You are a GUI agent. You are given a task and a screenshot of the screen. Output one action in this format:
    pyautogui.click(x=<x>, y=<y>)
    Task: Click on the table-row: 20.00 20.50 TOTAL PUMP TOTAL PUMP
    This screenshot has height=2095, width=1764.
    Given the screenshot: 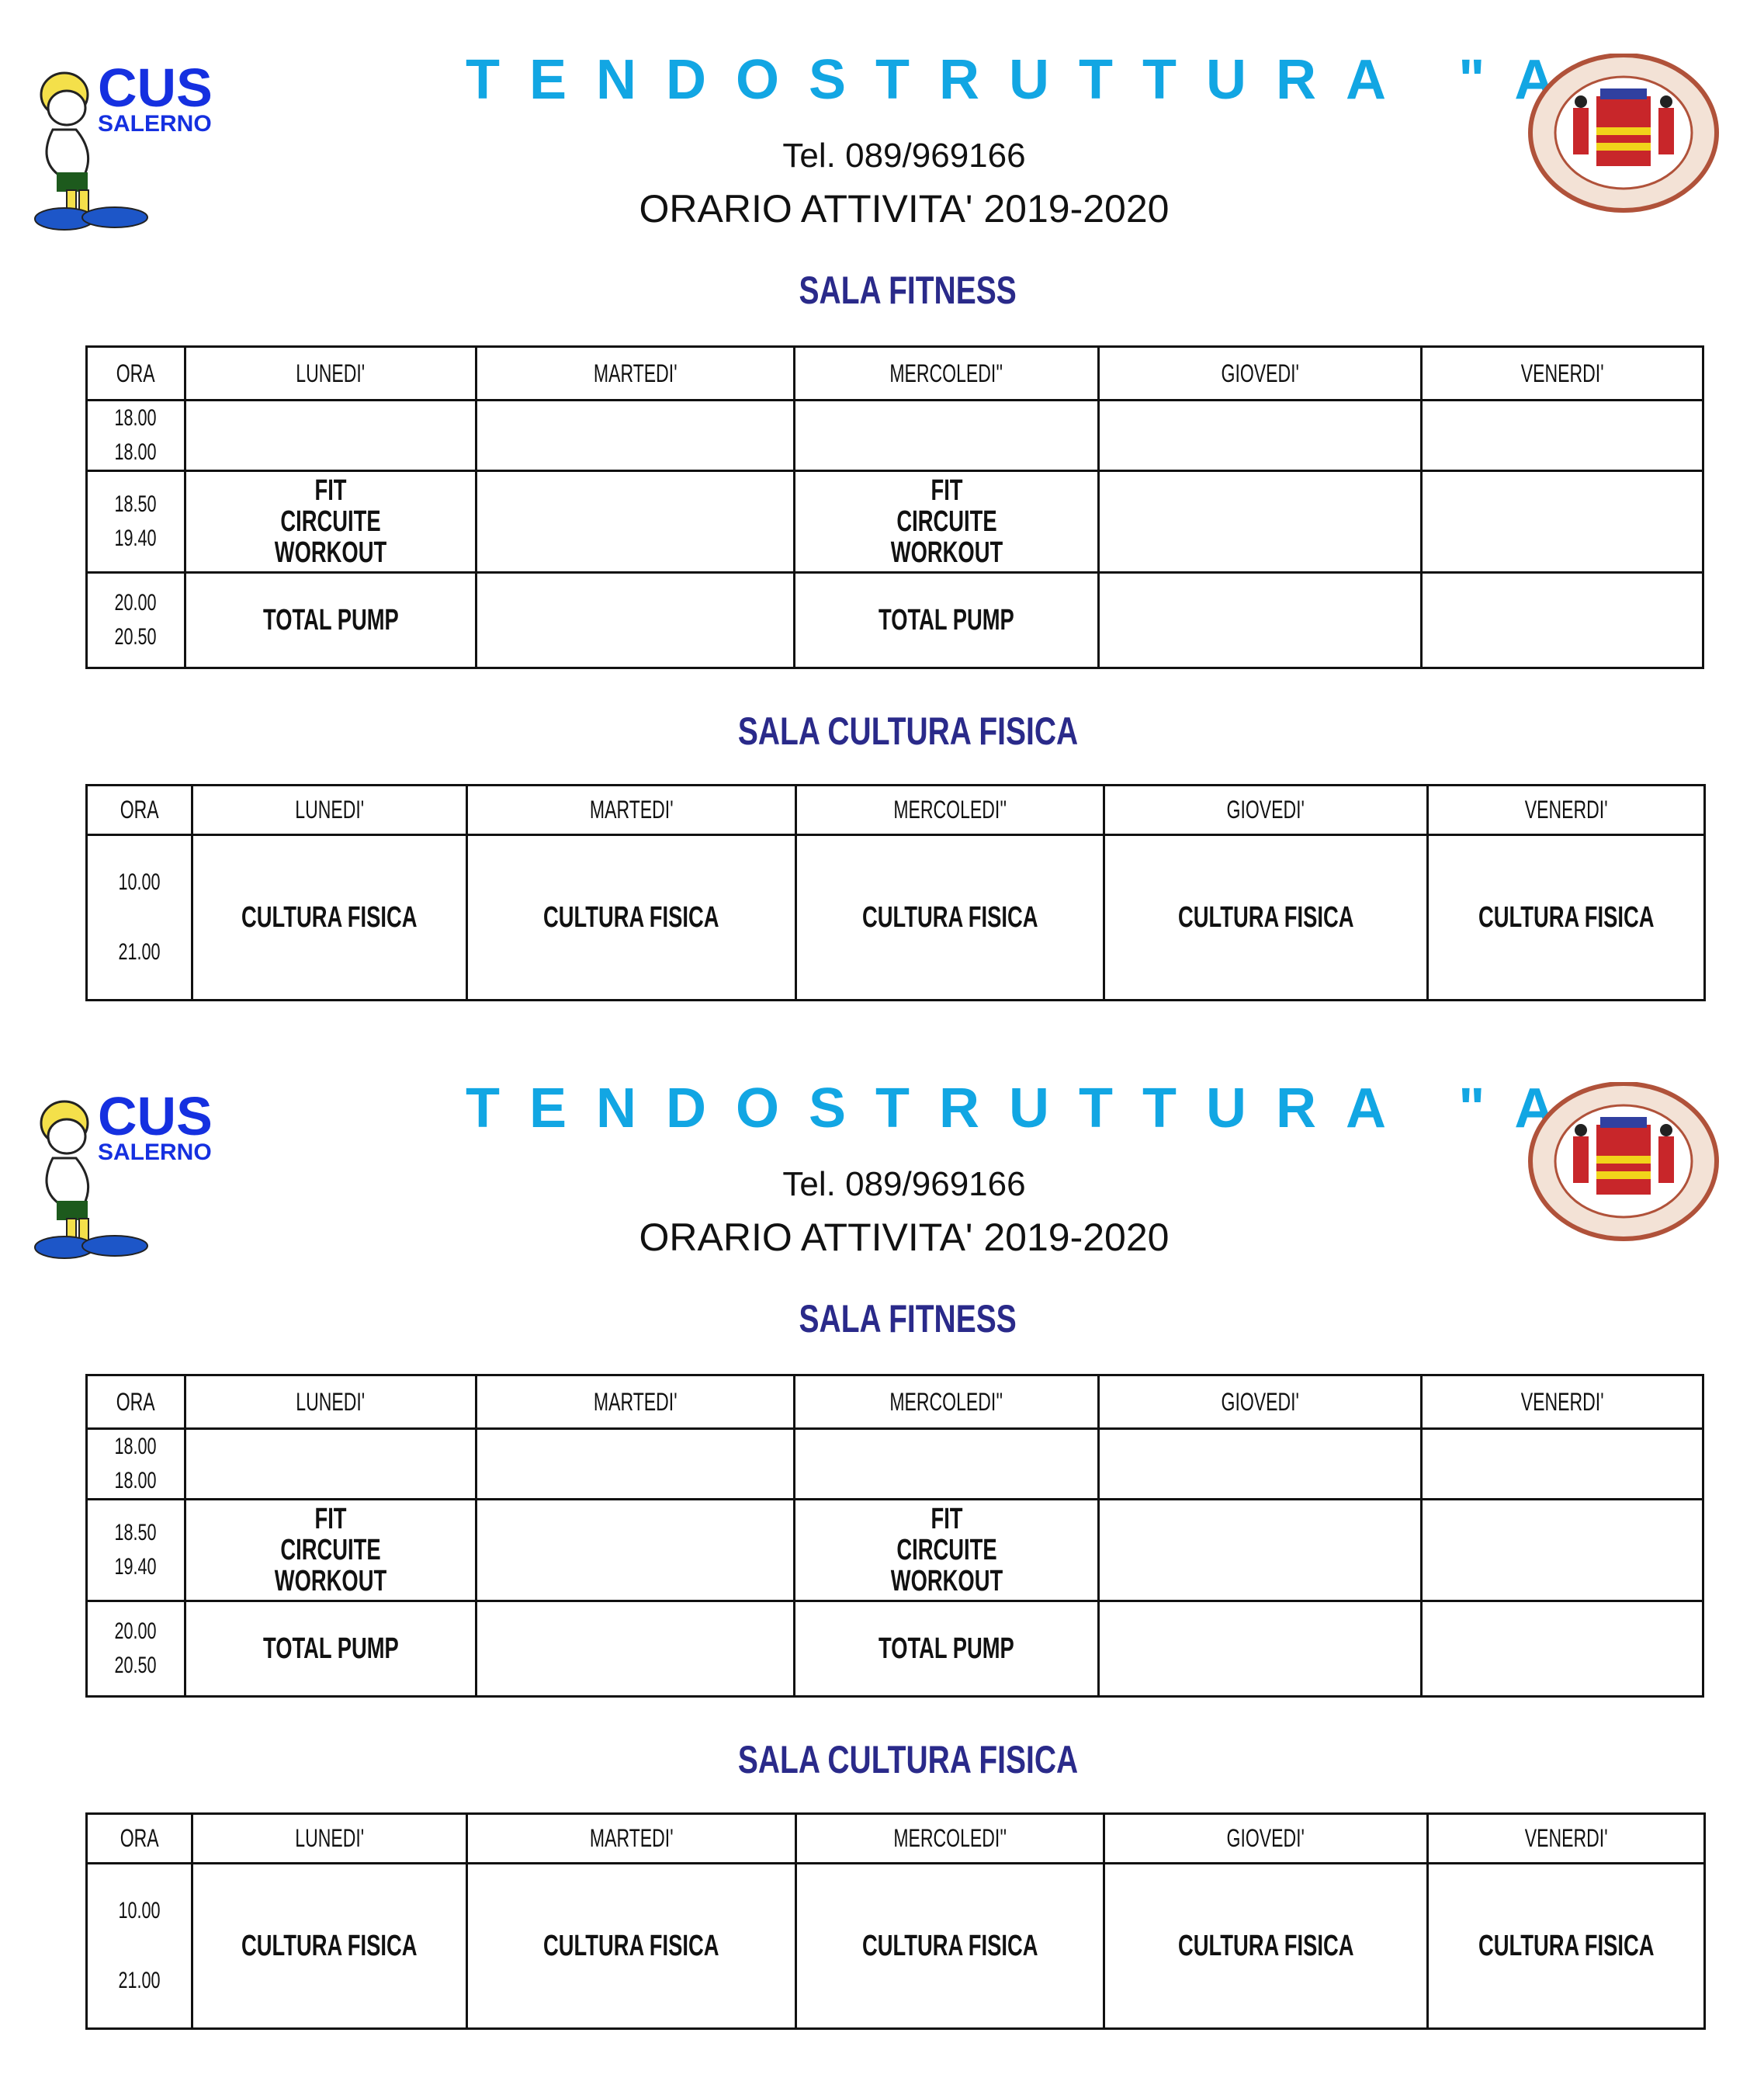 What is the action you would take?
    pyautogui.click(x=894, y=1649)
    